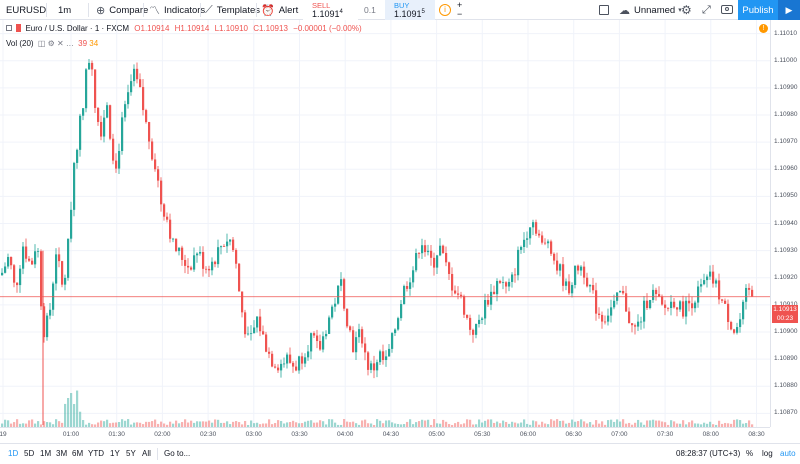 The image size is (800, 464). Describe the element at coordinates (231, 28) in the screenshot. I see `ohlc-low: L1.10910` at that location.